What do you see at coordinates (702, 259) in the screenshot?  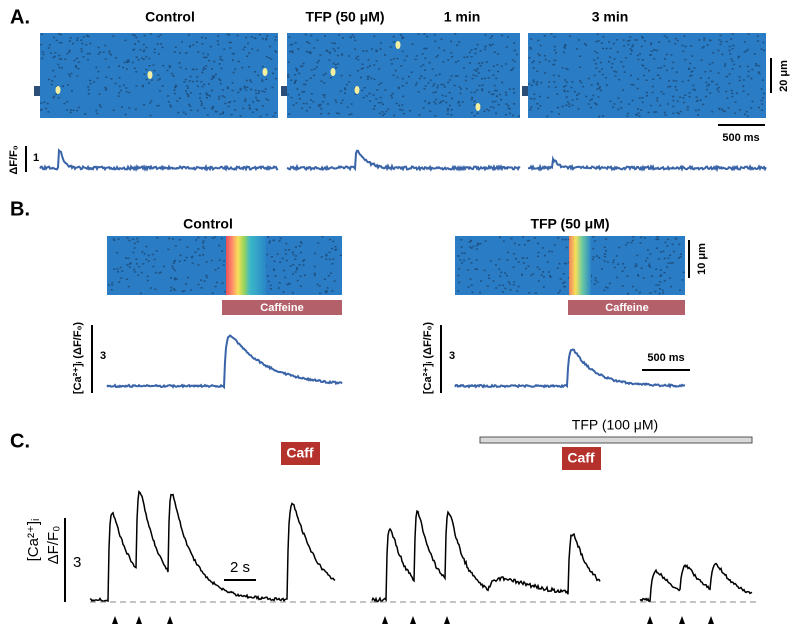 I see `scale-label: 10 μm` at bounding box center [702, 259].